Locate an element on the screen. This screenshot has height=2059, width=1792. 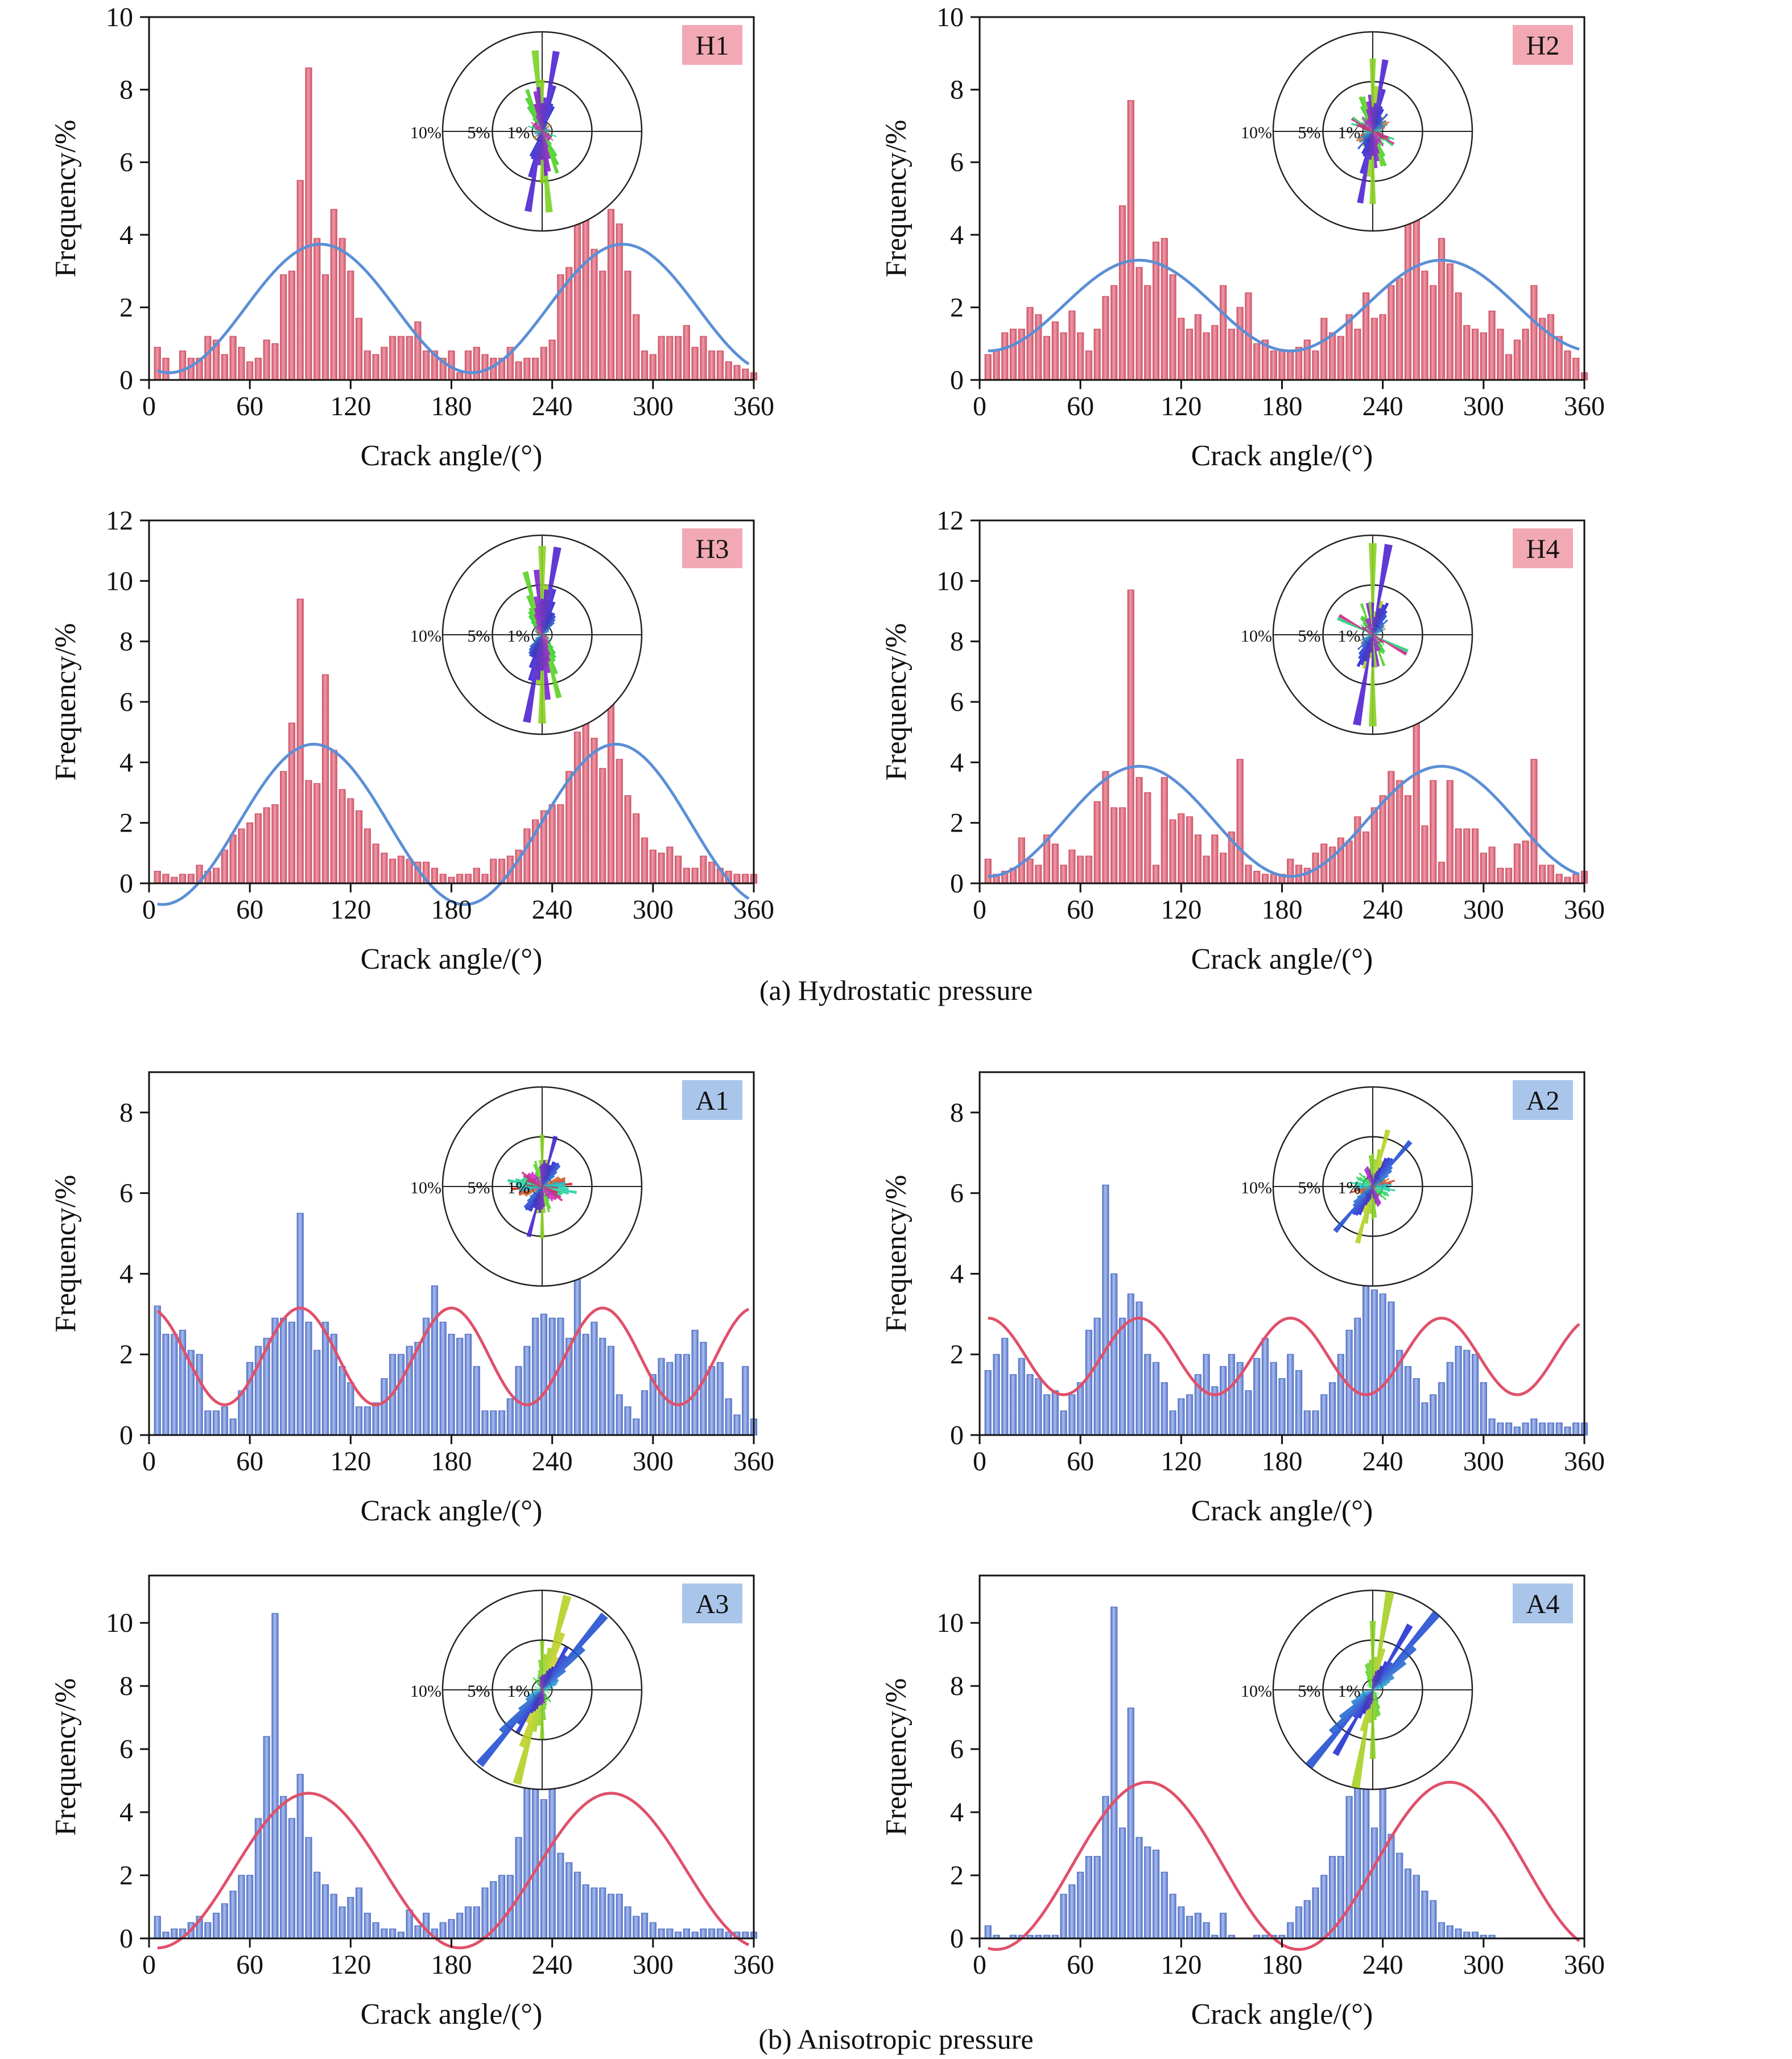
x-tick-label: 120 is located at coordinates (350, 1461).